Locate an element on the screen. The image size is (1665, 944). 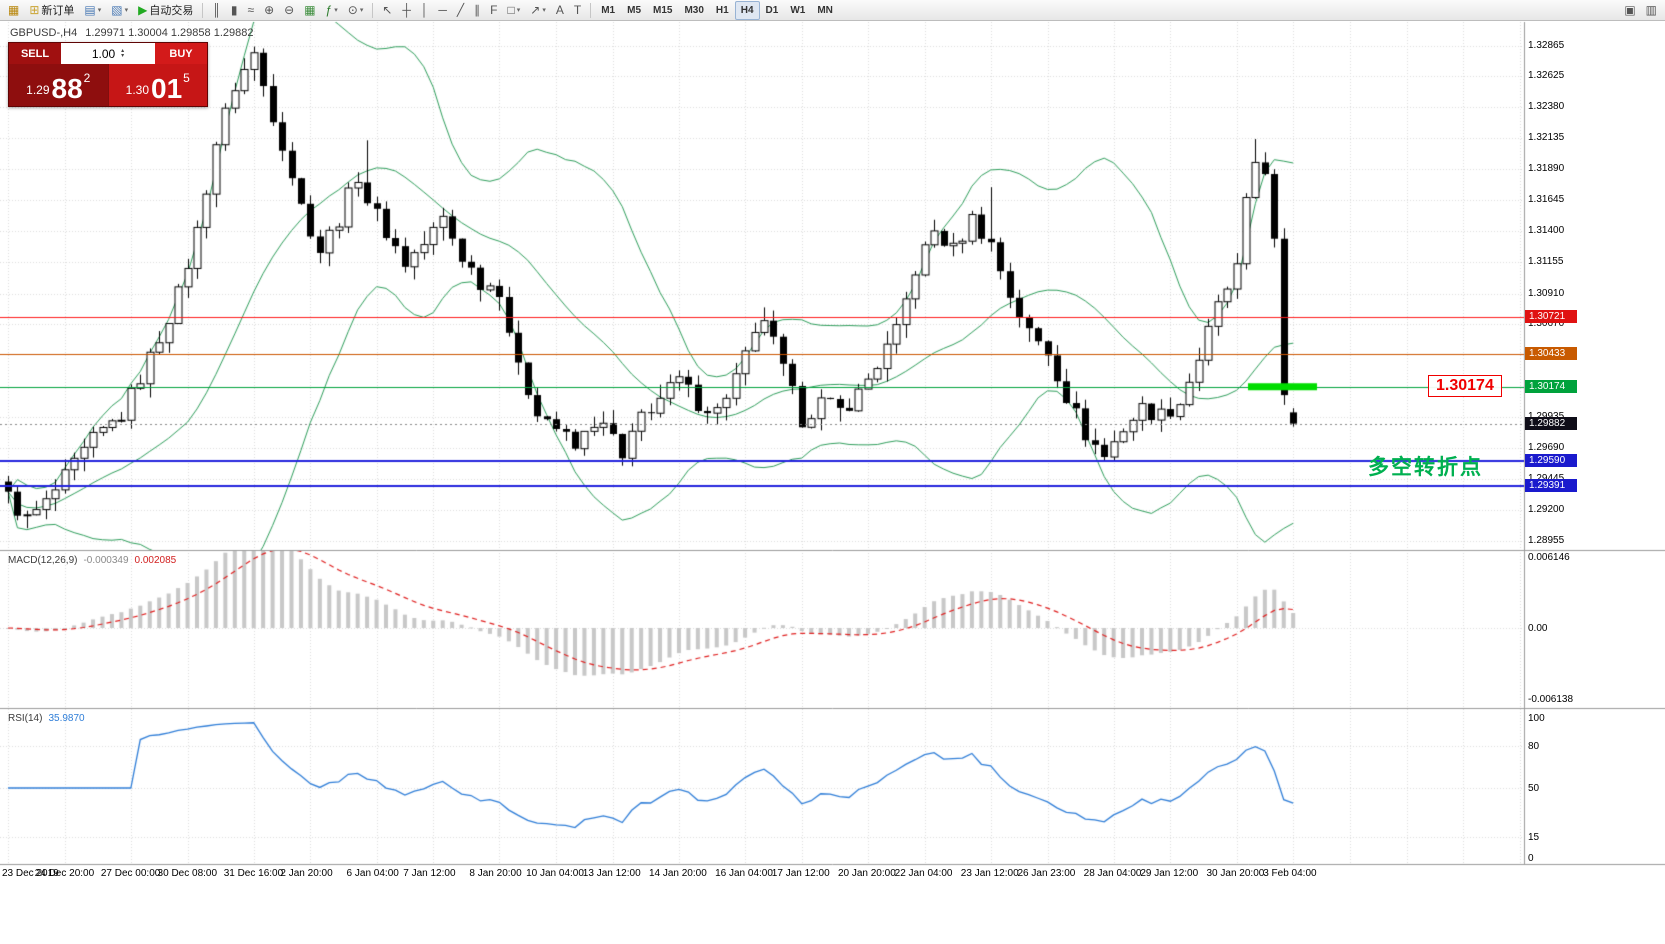
zoom-in-icon: ⊕ is located at coordinates (269, 10).